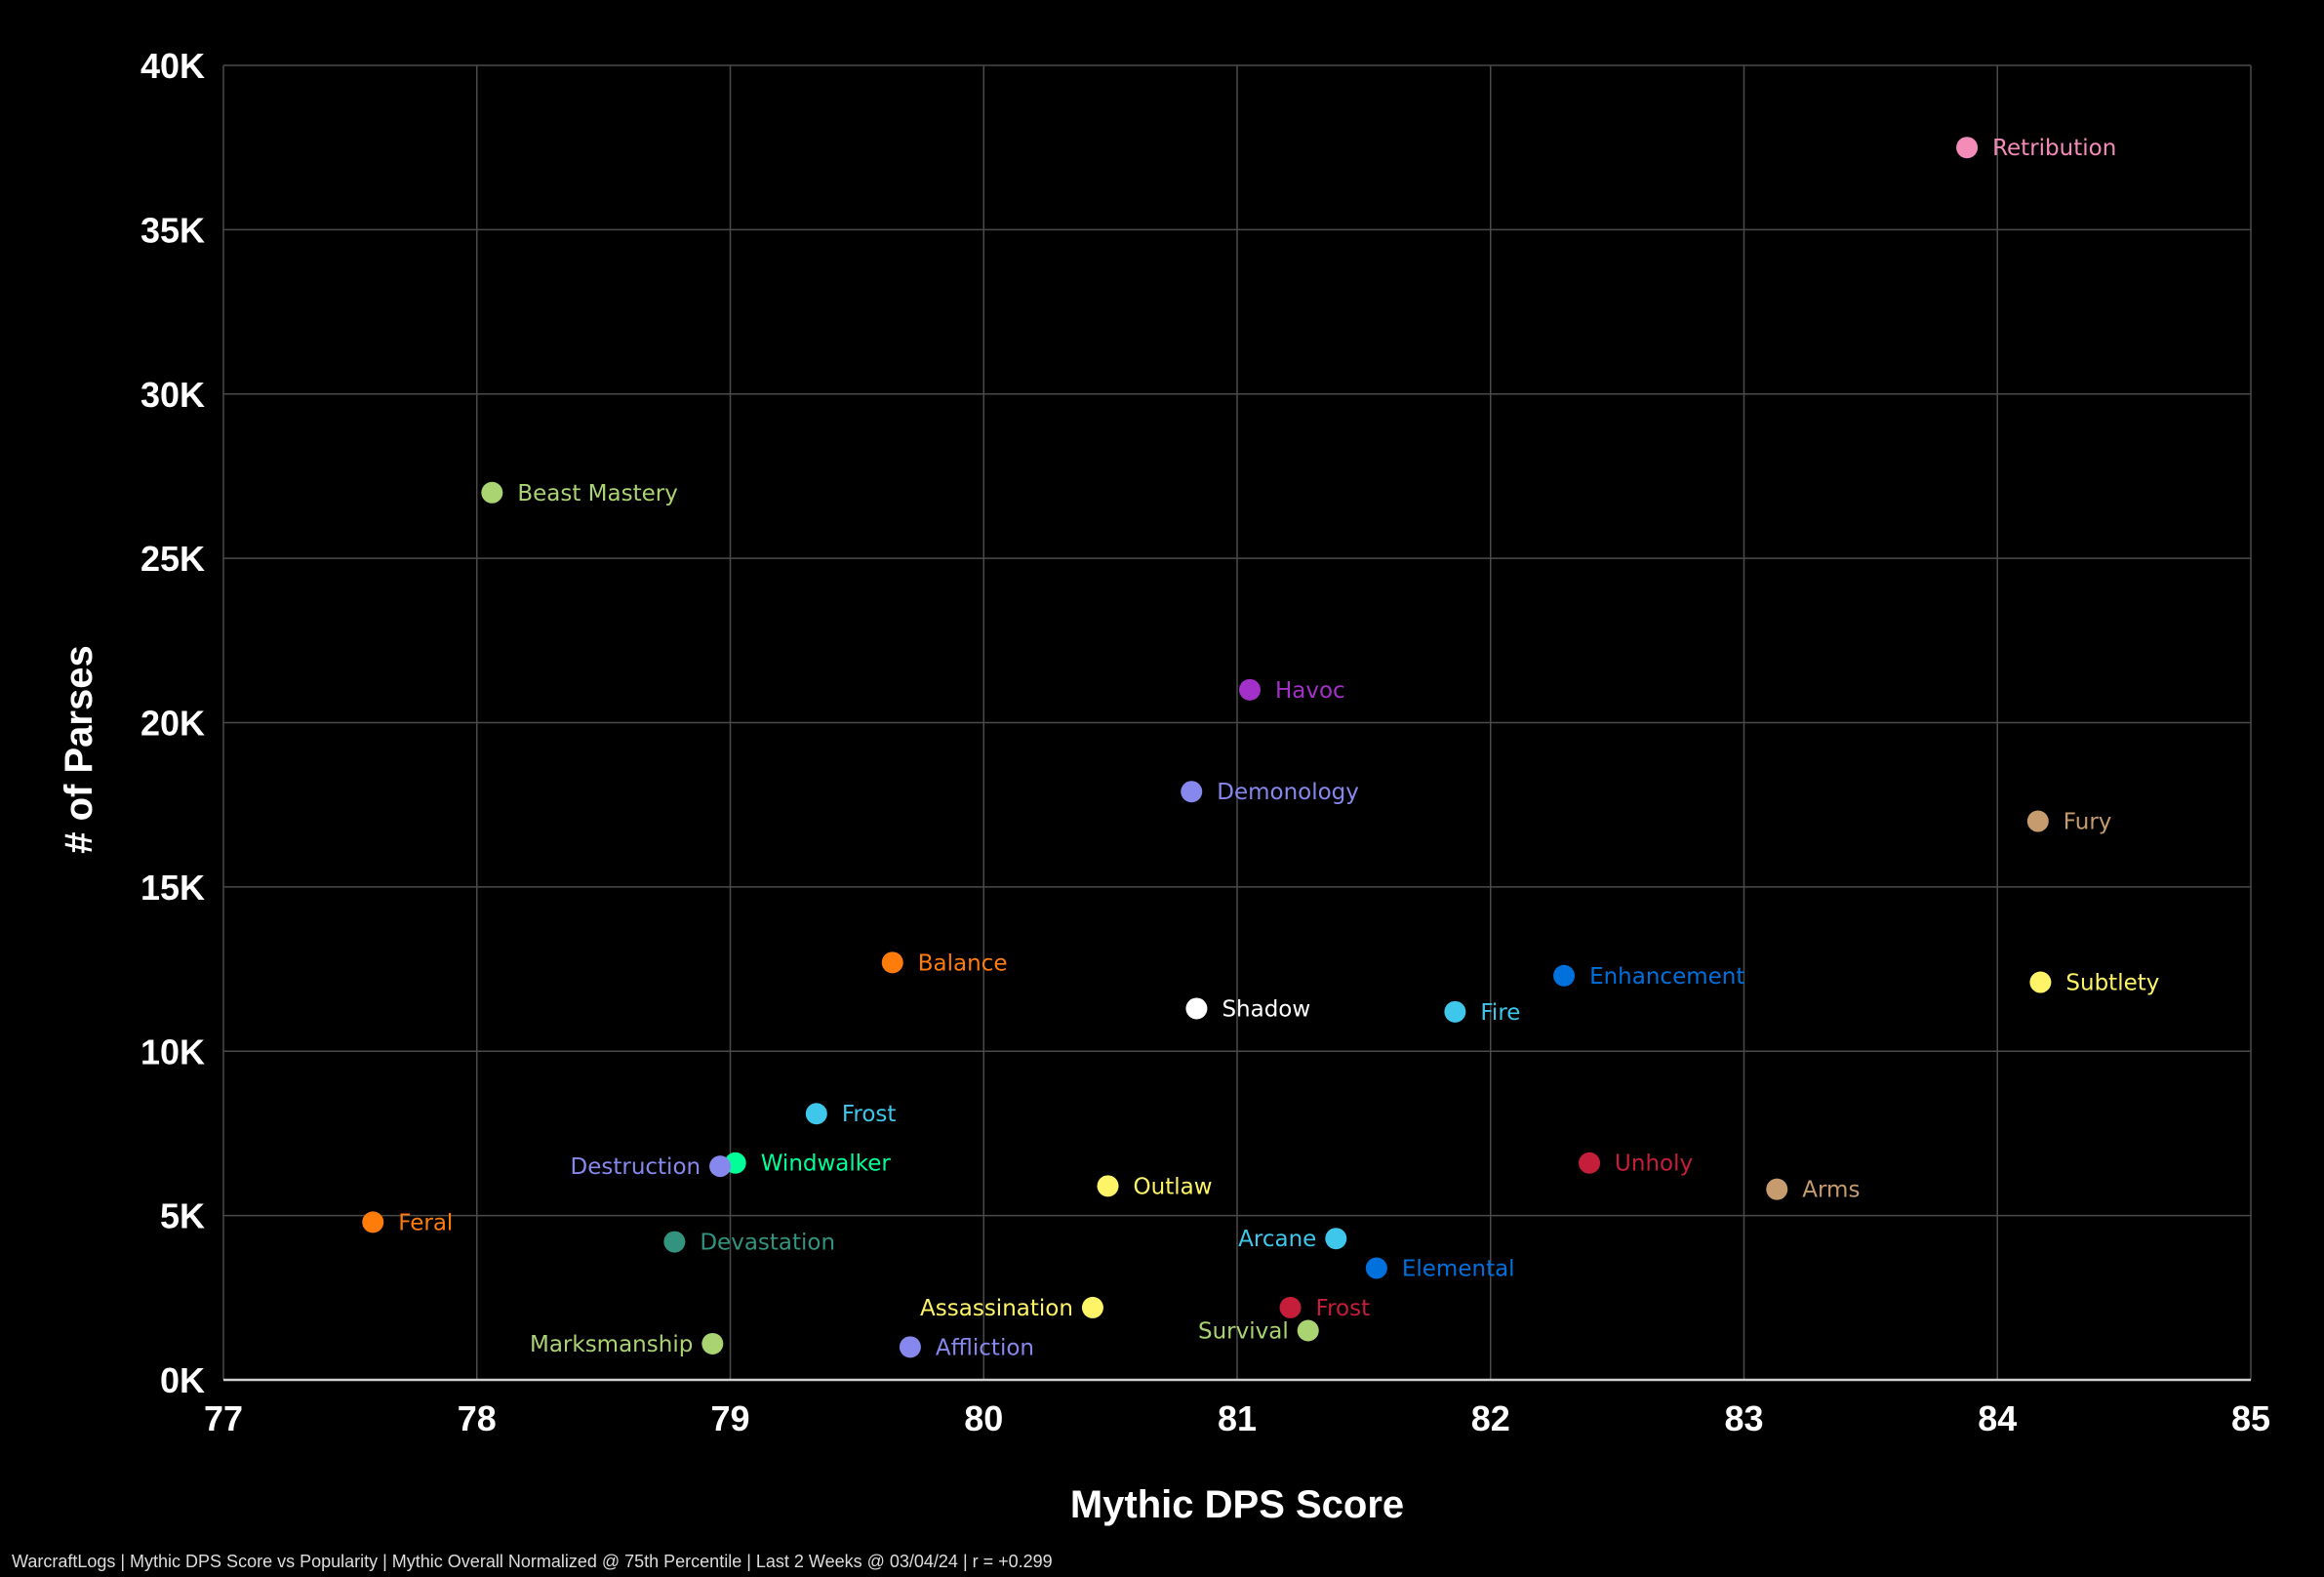 The width and height of the screenshot is (2324, 1577). I want to click on y-tick-label: 15K, so click(172, 888).